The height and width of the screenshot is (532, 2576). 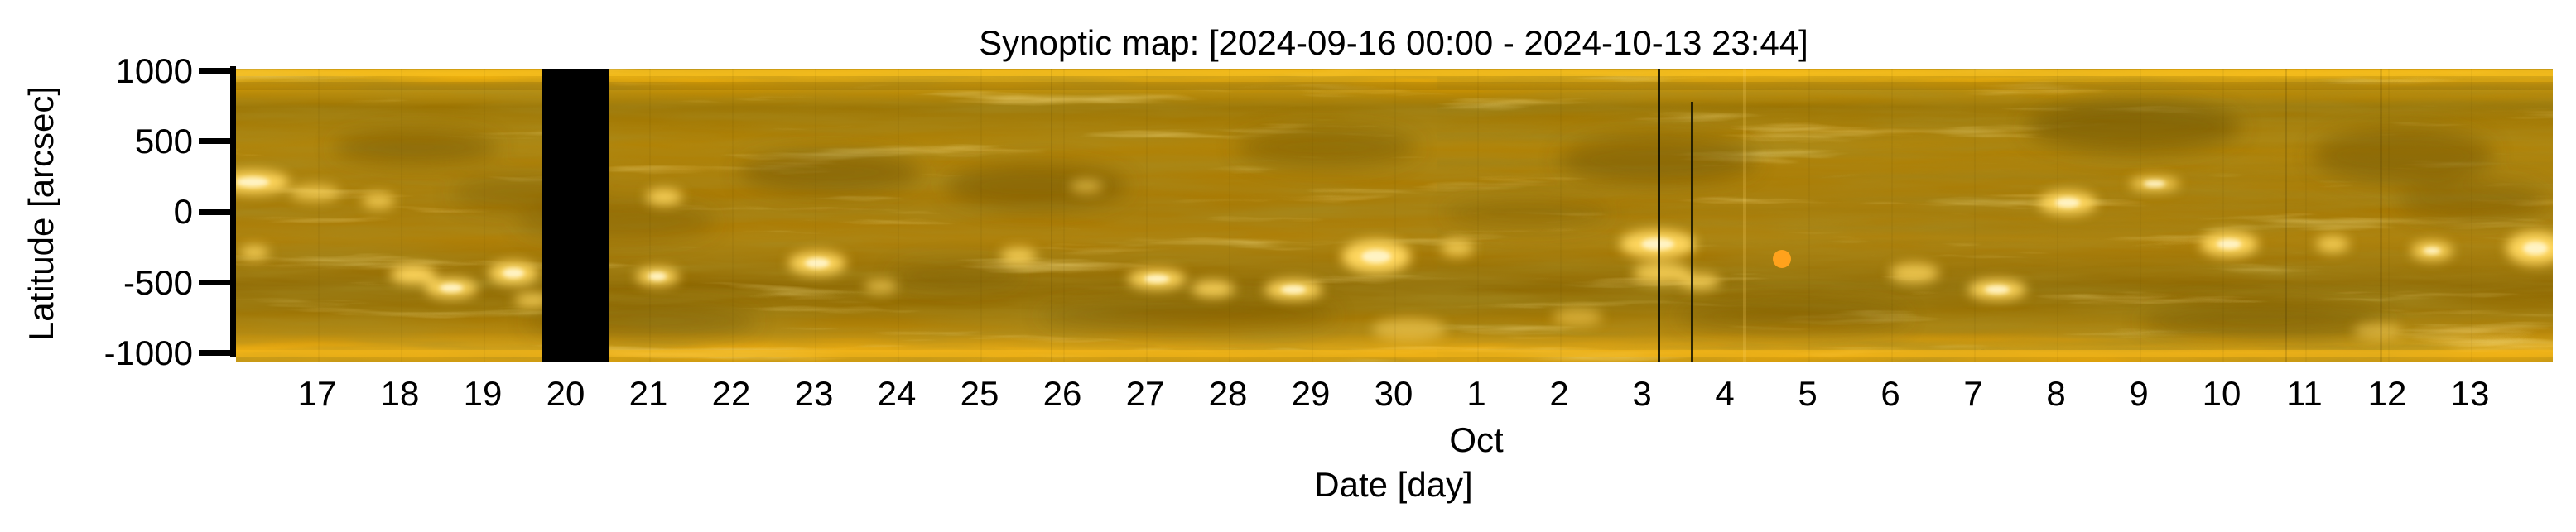 What do you see at coordinates (1808, 393) in the screenshot?
I see `x-tick-label: 5` at bounding box center [1808, 393].